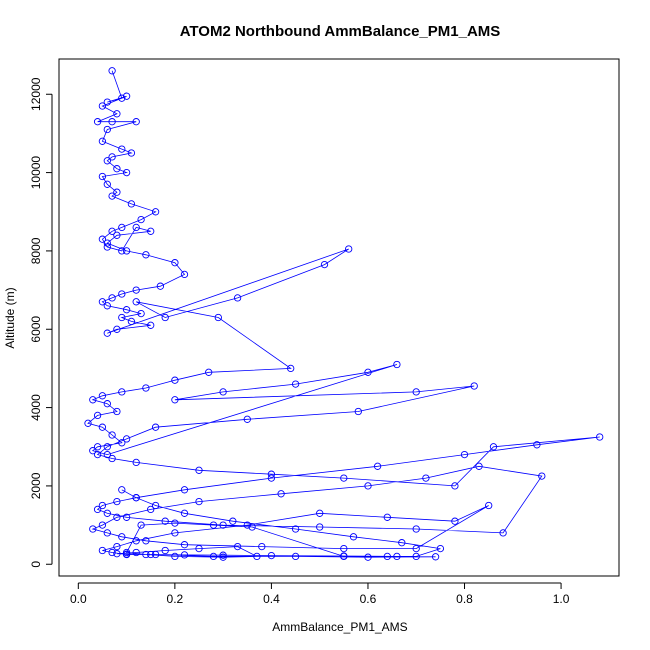 This screenshot has width=650, height=650. Describe the element at coordinates (368, 599) in the screenshot. I see `x-tick-label: 0.6` at that location.